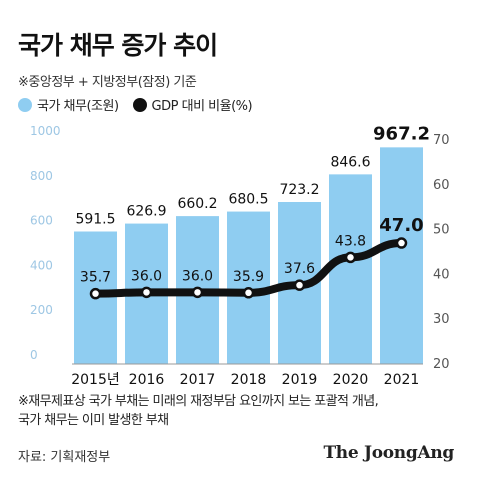  What do you see at coordinates (441, 274) in the screenshot?
I see `right-axis-tick: 40` at bounding box center [441, 274].